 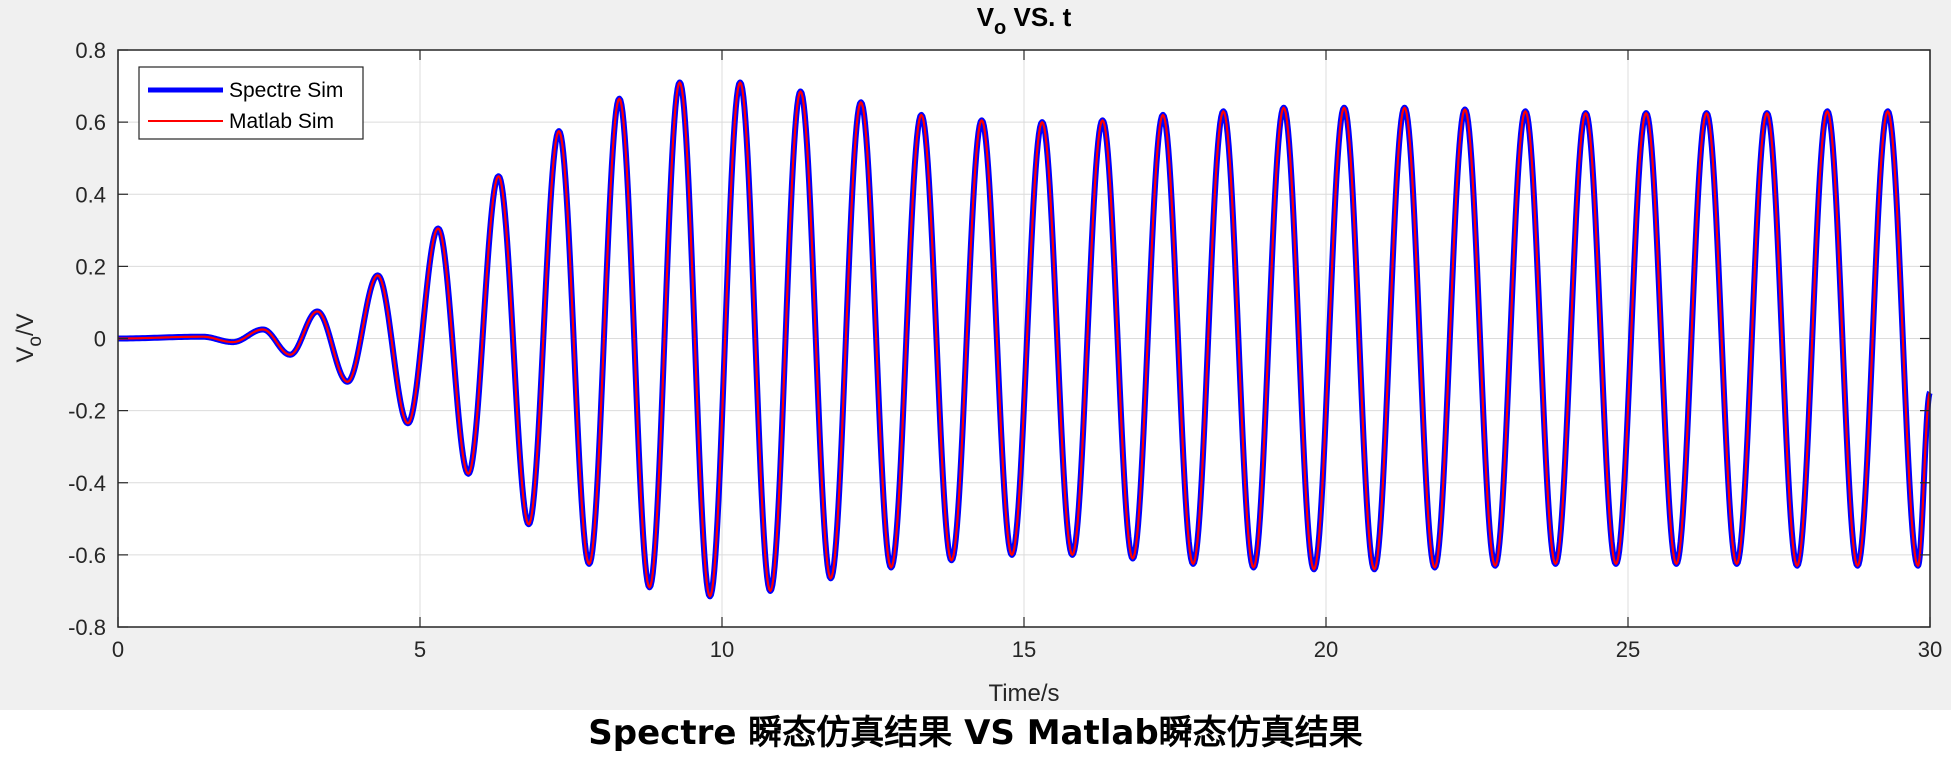 What do you see at coordinates (1023, 693) in the screenshot?
I see `x-axis-label: Time/s` at bounding box center [1023, 693].